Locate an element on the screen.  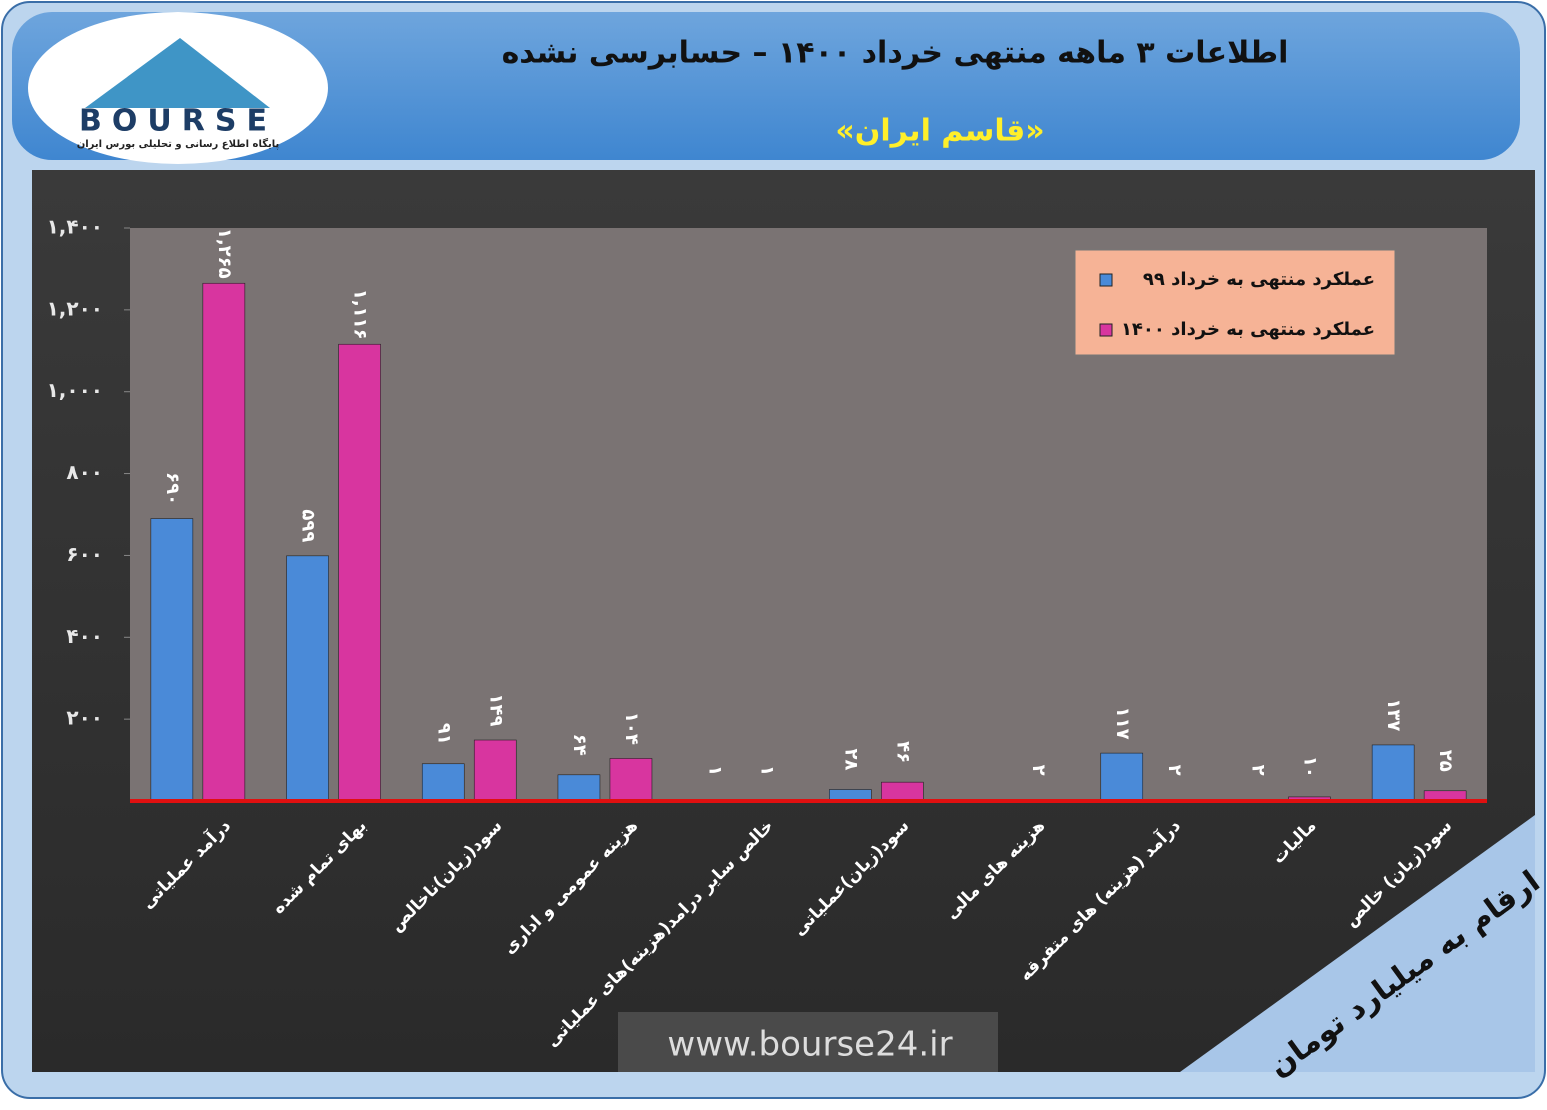
logo-brand: BOURSE is located at coordinates (178, 121).